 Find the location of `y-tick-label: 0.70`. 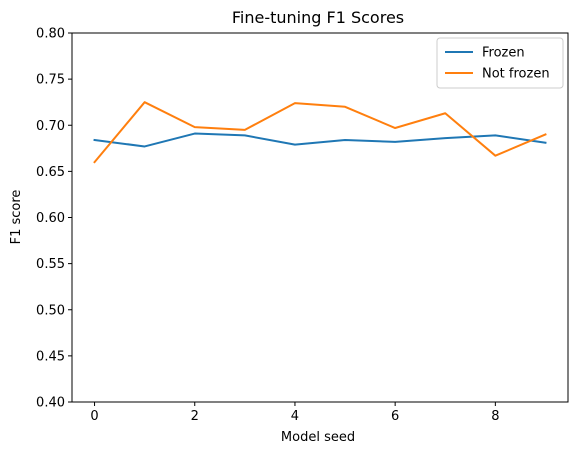

y-tick-label: 0.70 is located at coordinates (50, 126).